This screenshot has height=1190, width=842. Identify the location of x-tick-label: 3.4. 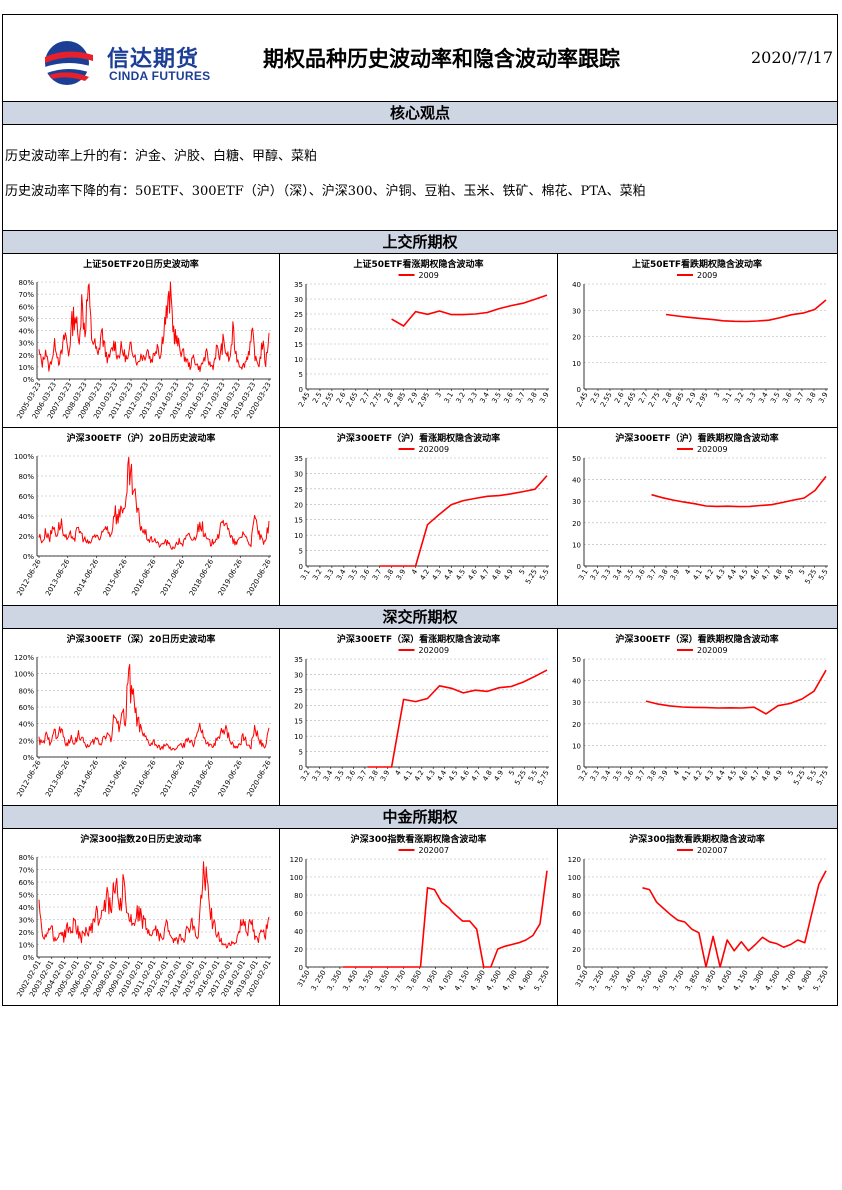
(341, 575).